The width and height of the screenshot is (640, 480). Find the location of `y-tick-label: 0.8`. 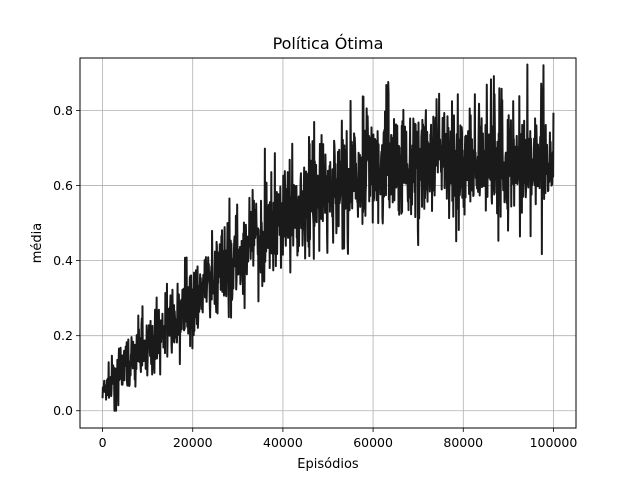

y-tick-label: 0.8 is located at coordinates (63, 110).